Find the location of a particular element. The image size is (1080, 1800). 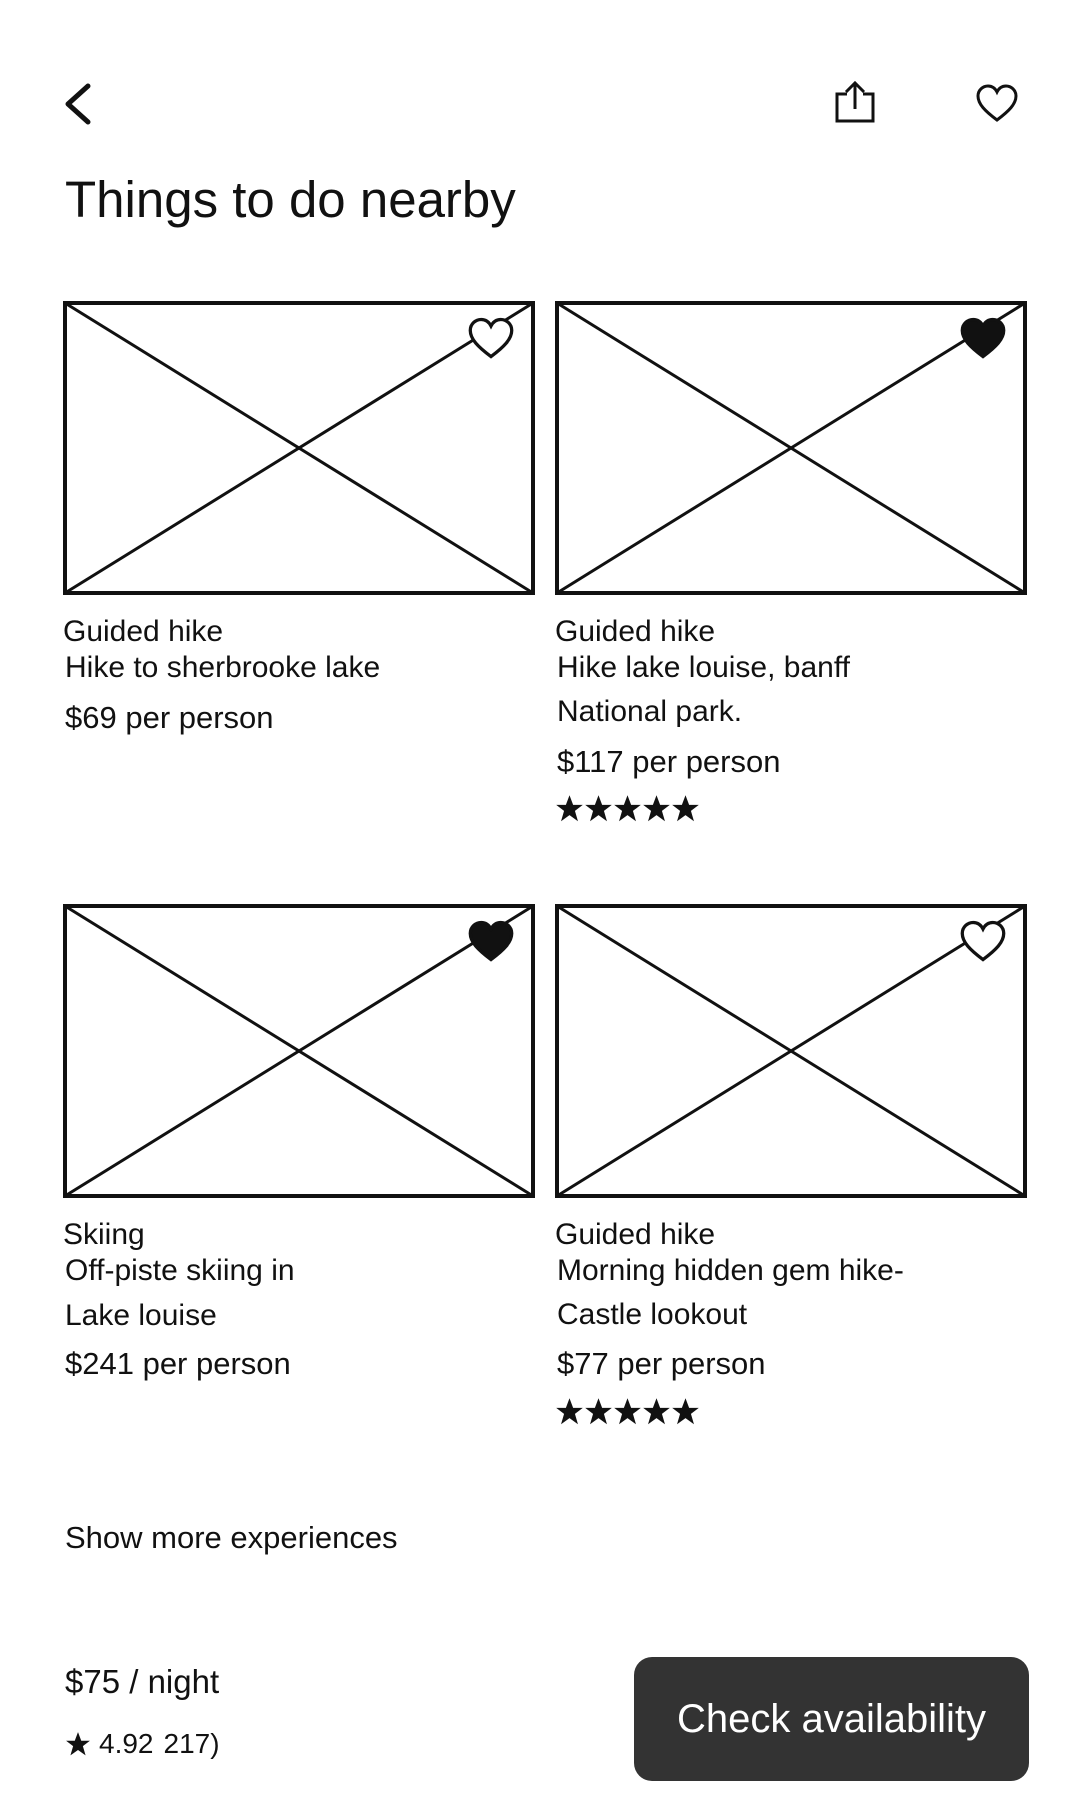

share-button is located at coordinates (855, 102).